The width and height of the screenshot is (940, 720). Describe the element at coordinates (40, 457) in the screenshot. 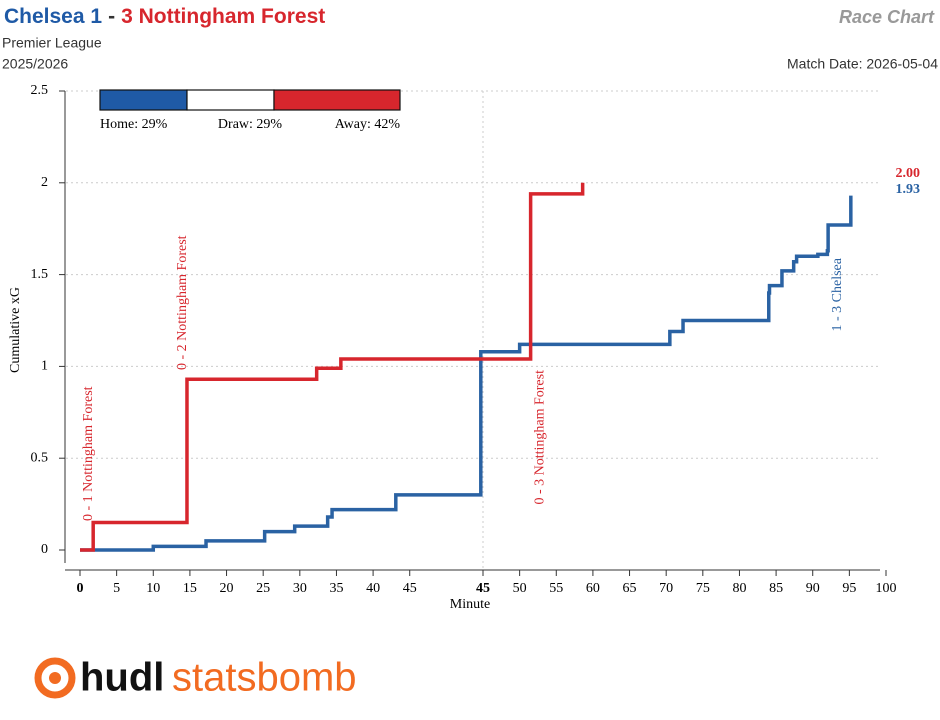

I see `y-tick-label: 0.5` at that location.